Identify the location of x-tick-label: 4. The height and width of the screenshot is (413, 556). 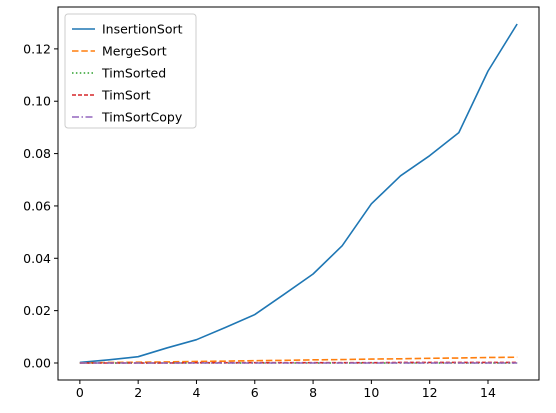
(196, 392).